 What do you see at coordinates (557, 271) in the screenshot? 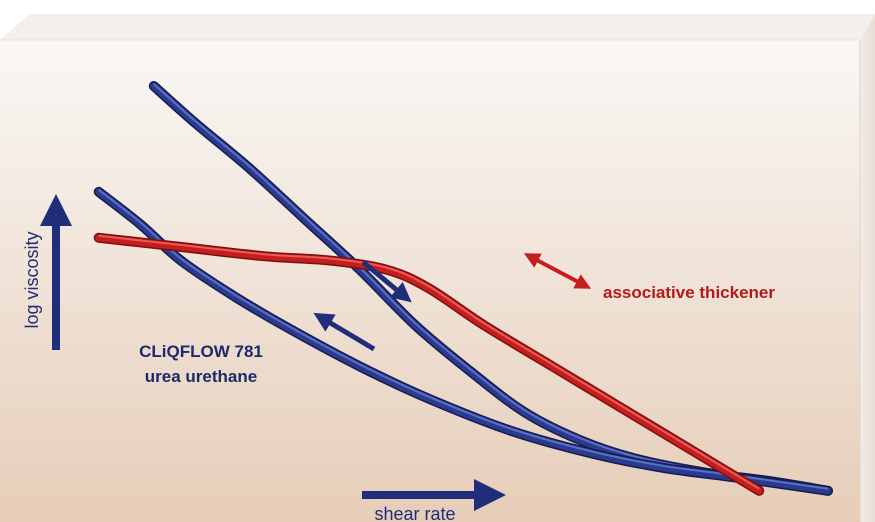
I see `thickener-double-arrow` at bounding box center [557, 271].